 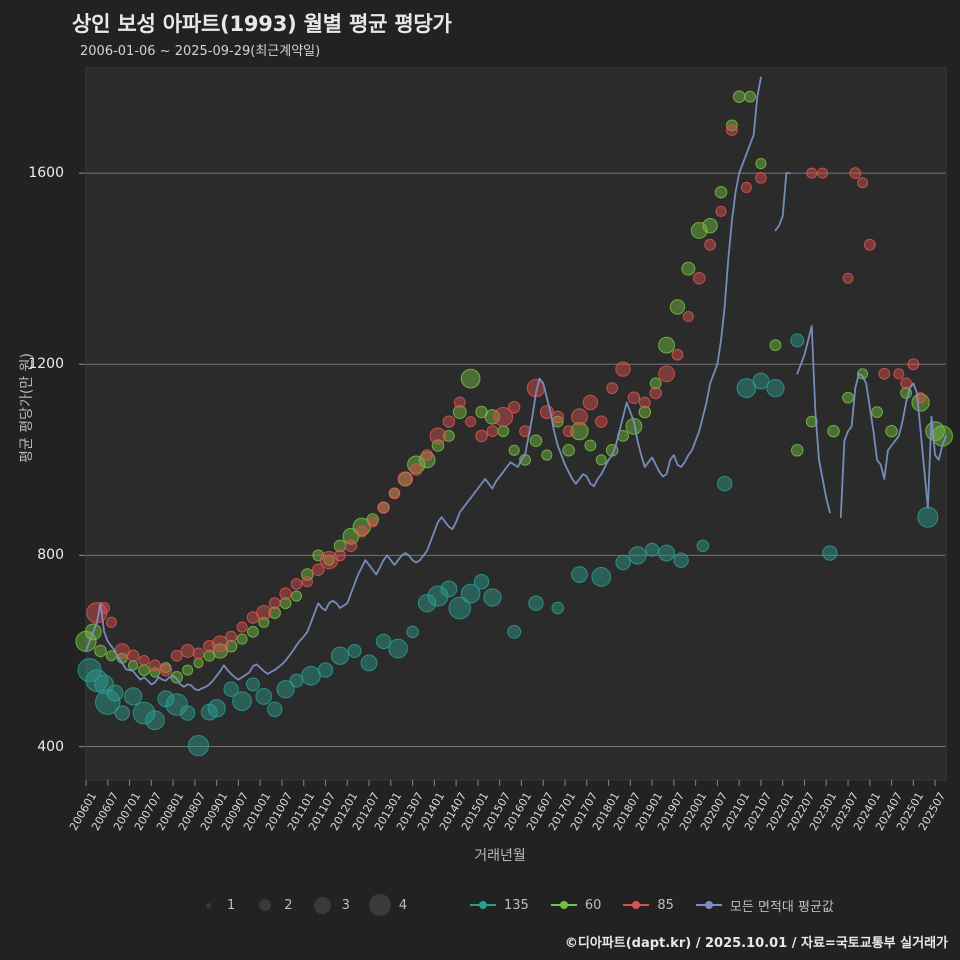 I want to click on legend-series-list: 135 60 85 모든 면적대 평균값, so click(x=663, y=905).